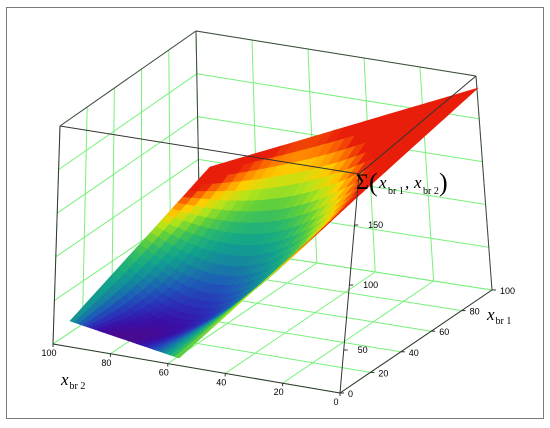 The image size is (550, 428). I want to click on x2-tick-label: 0, so click(335, 402).